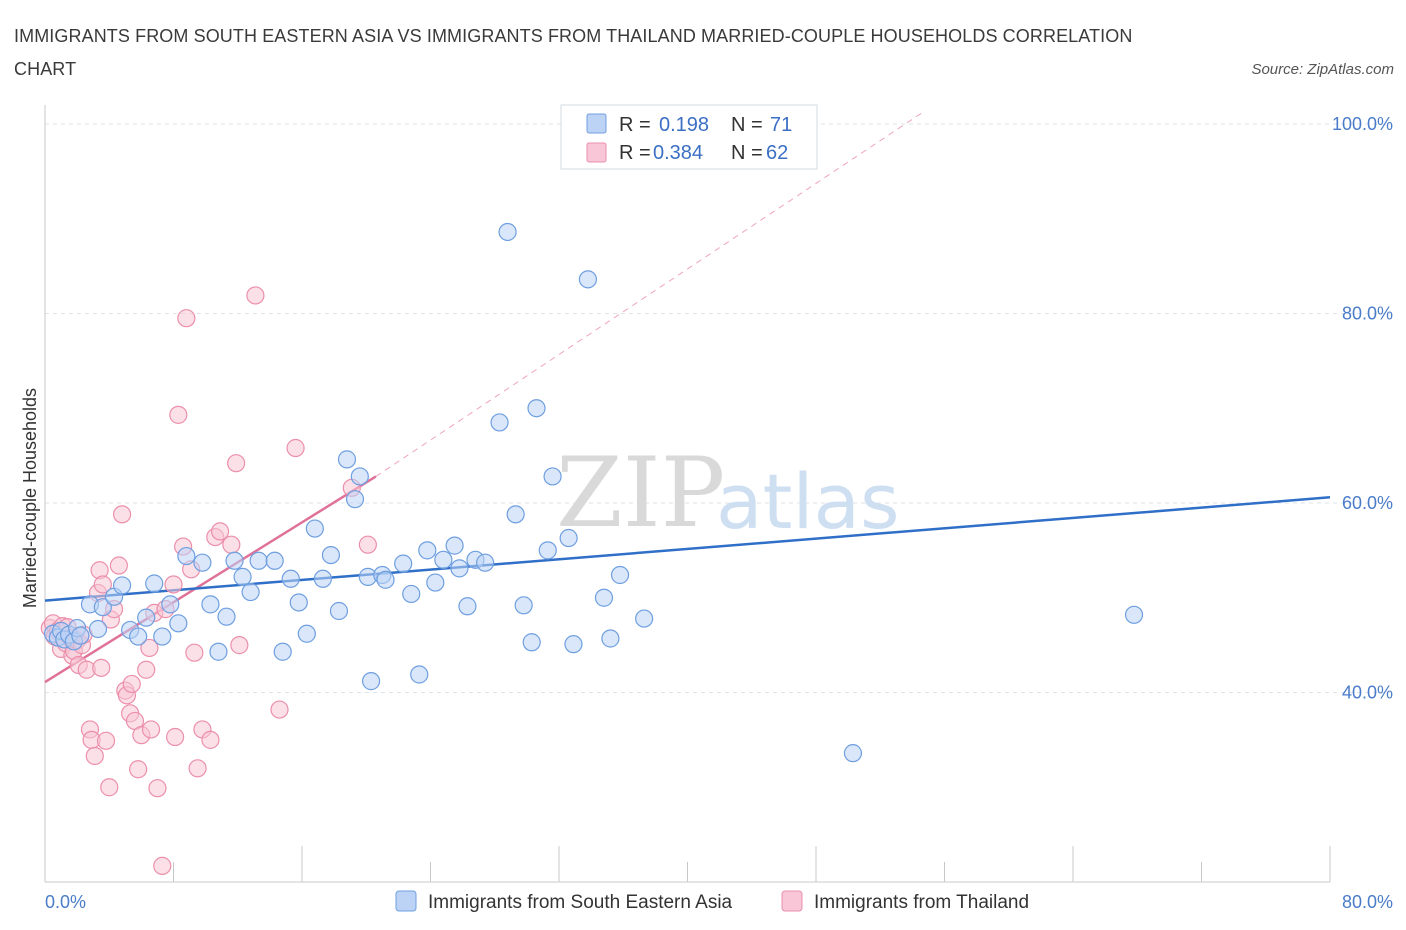  I want to click on legend-n-label-1: N =, so click(747, 125).